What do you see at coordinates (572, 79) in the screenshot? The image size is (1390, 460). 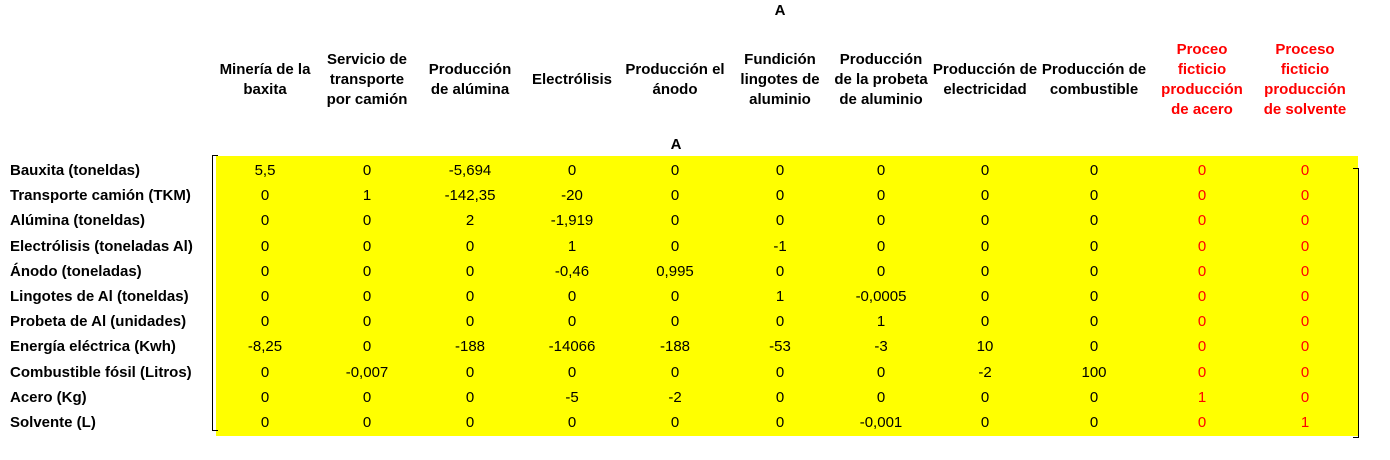 I see `column-header: Electrólisis` at bounding box center [572, 79].